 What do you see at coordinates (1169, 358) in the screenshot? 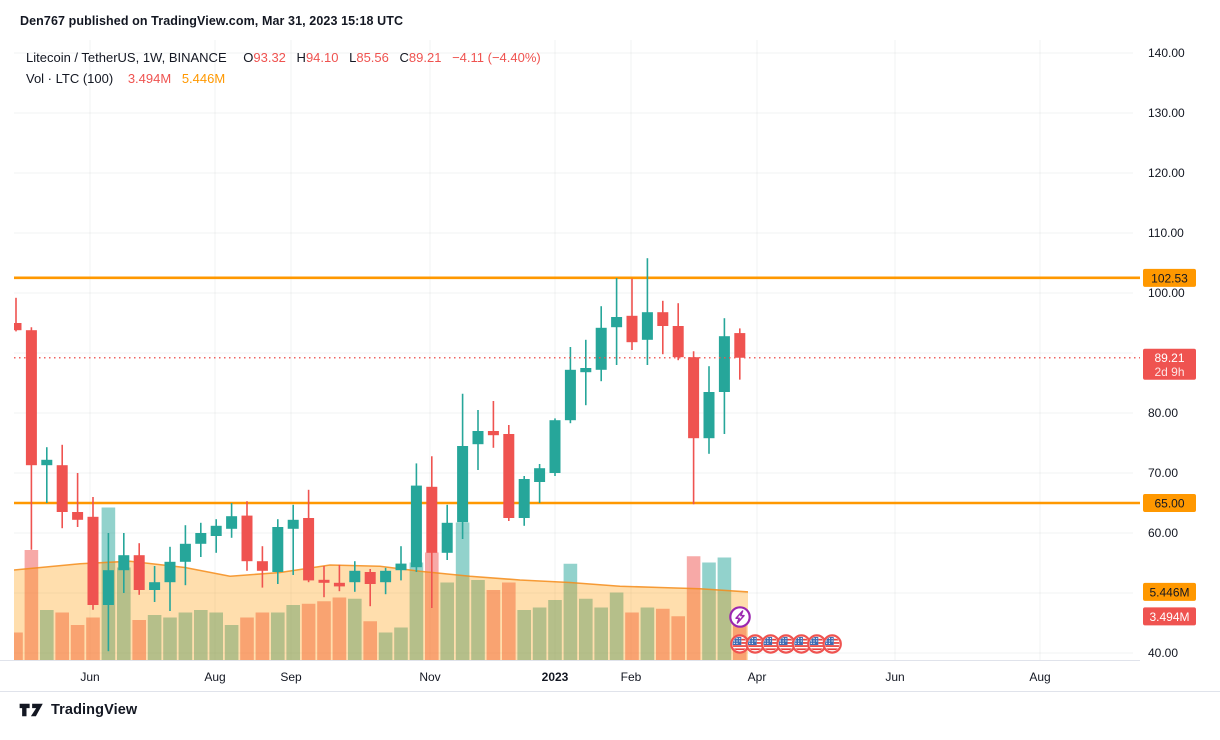
I see `svg-text: 89.21` at bounding box center [1169, 358].